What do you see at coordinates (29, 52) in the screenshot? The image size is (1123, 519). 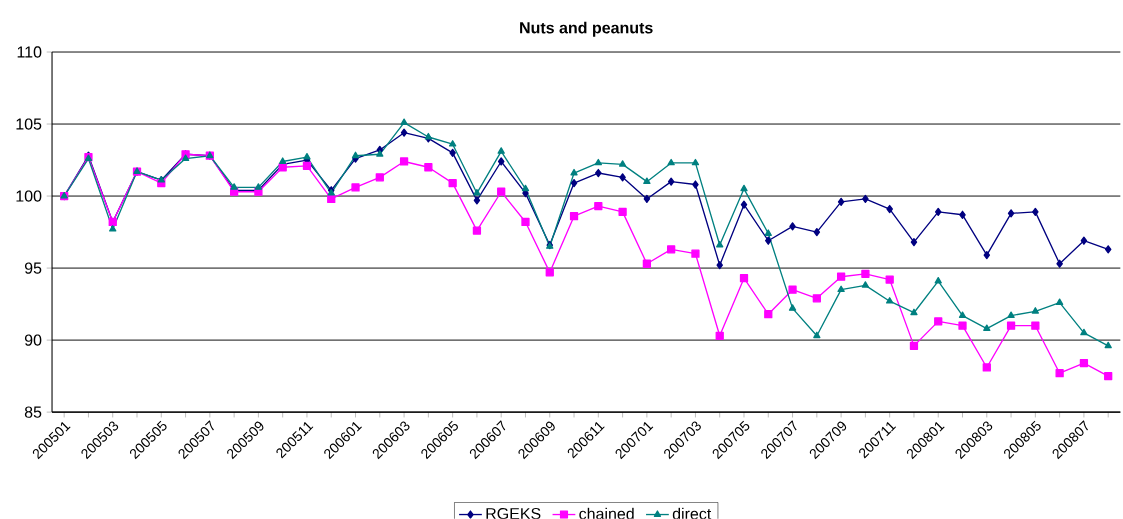 I see `y-tick-label: 110` at bounding box center [29, 52].